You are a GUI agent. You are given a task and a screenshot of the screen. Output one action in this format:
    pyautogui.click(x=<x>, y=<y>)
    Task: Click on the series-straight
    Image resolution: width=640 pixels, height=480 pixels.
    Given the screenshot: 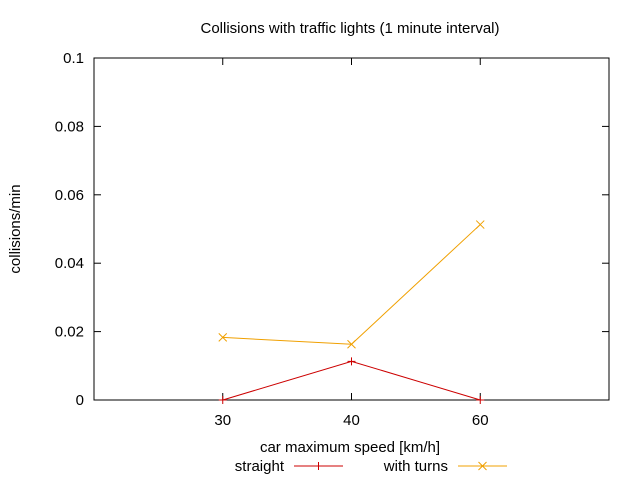 What is the action you would take?
    pyautogui.click(x=351, y=380)
    